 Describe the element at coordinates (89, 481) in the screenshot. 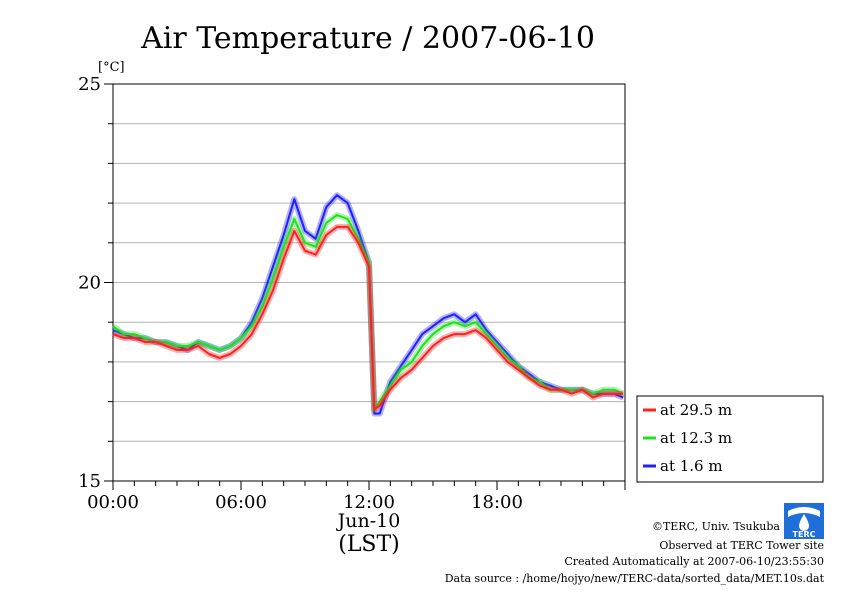

I see `y-tick-label: 15` at that location.